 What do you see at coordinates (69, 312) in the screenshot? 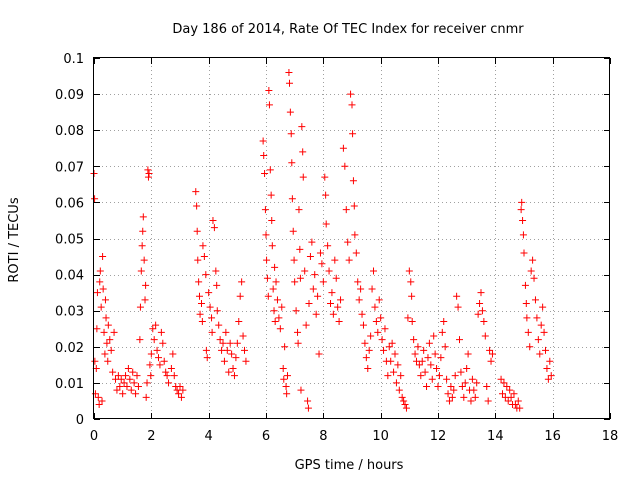
I see `y-tick-label: 0.03` at bounding box center [69, 312].